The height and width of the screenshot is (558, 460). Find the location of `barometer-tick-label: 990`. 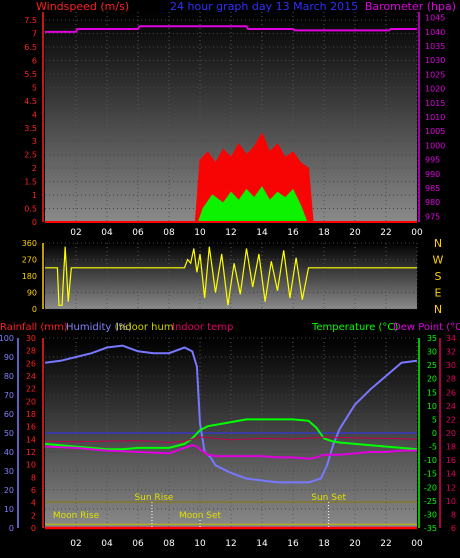

barometer-tick-label: 990 is located at coordinates (432, 174).